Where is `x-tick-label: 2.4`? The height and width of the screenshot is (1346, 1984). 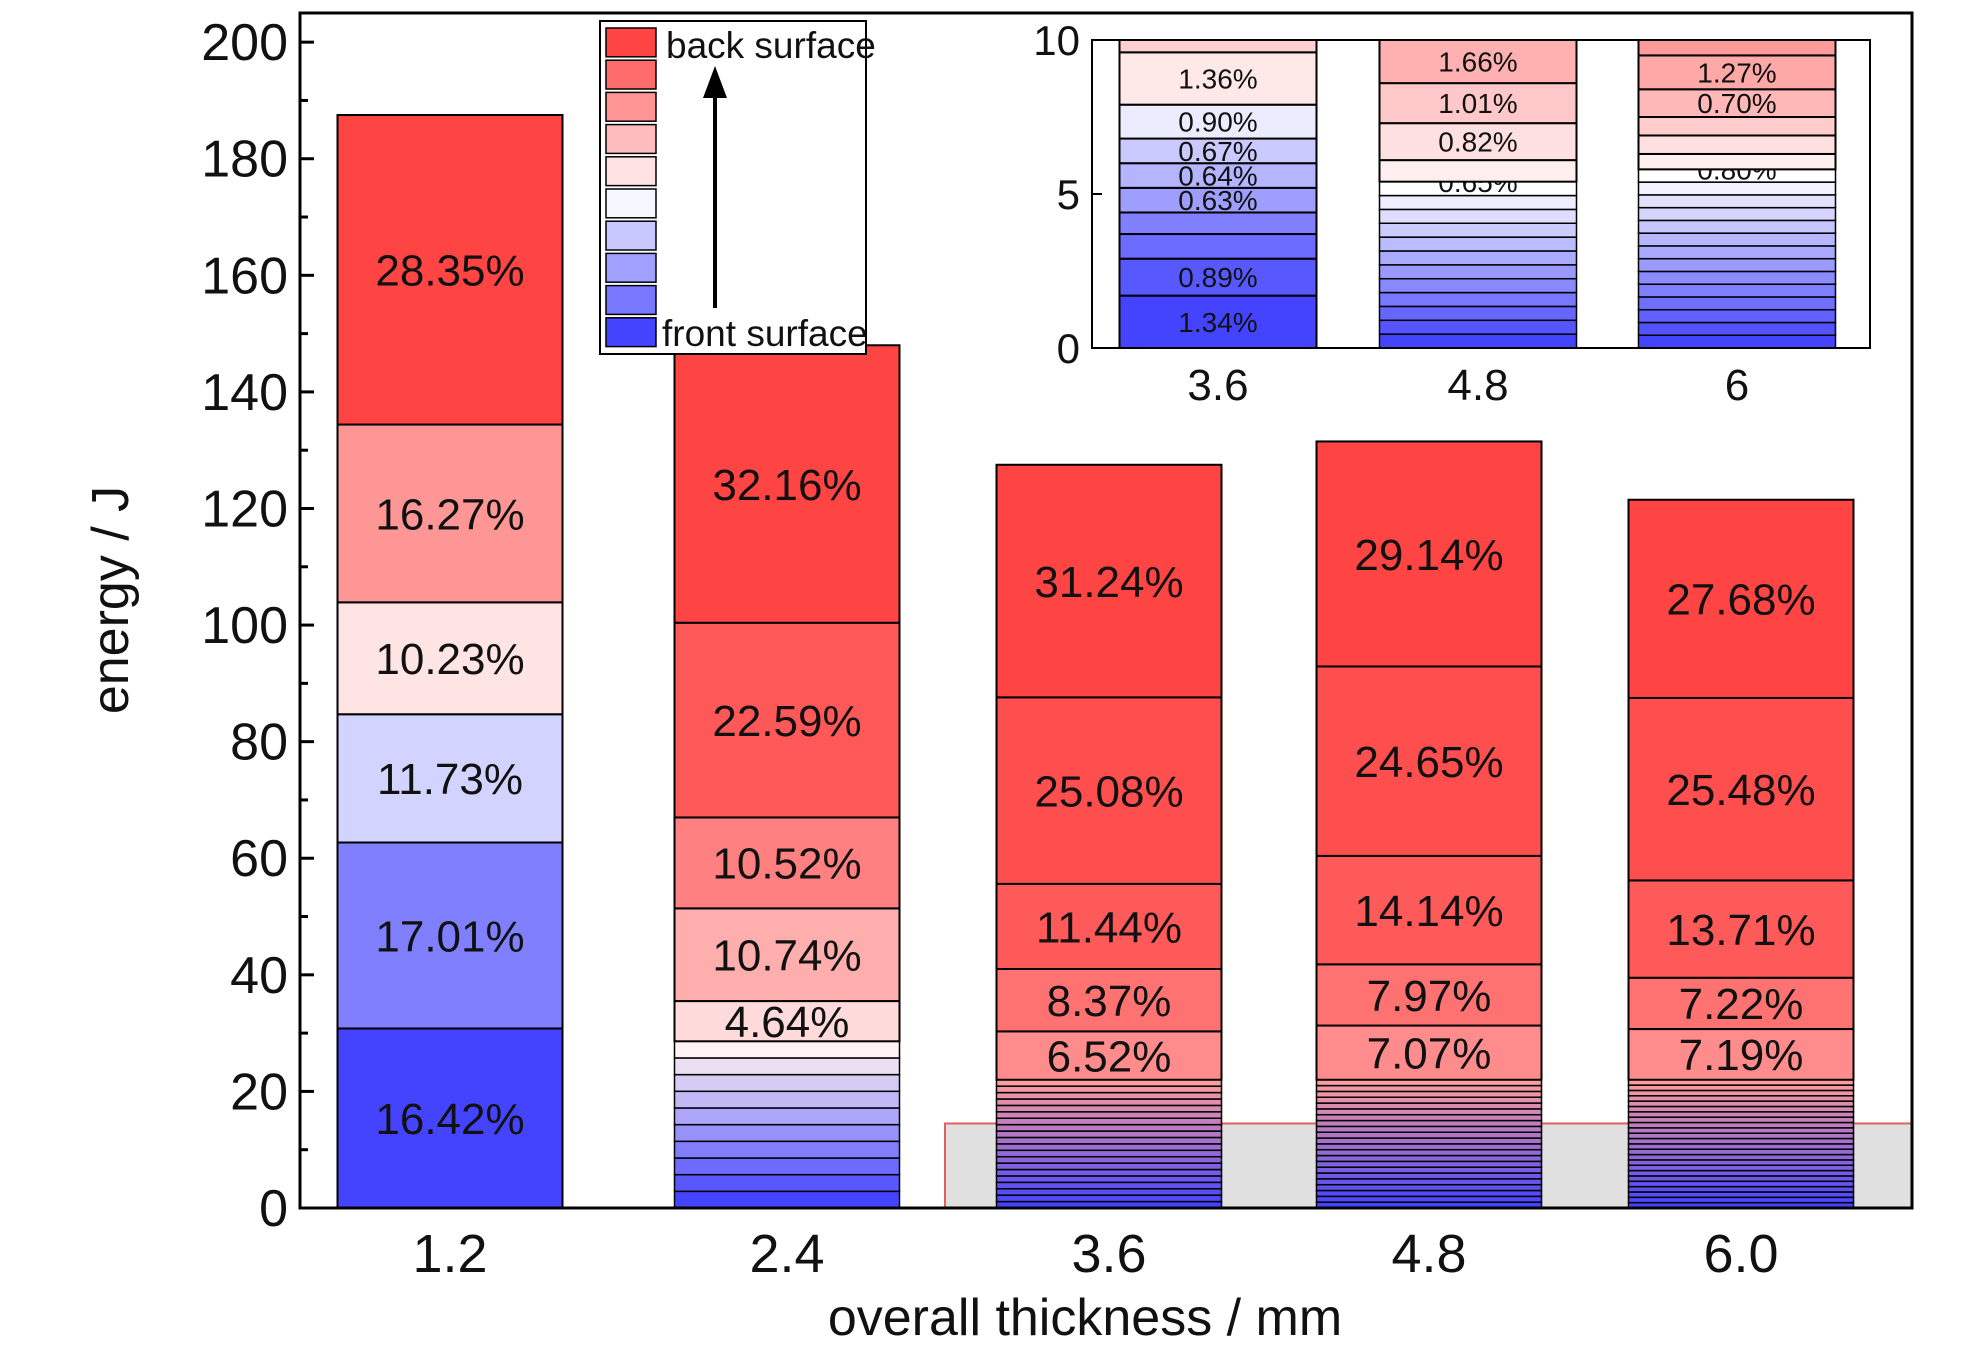 x-tick-label: 2.4 is located at coordinates (786, 1254).